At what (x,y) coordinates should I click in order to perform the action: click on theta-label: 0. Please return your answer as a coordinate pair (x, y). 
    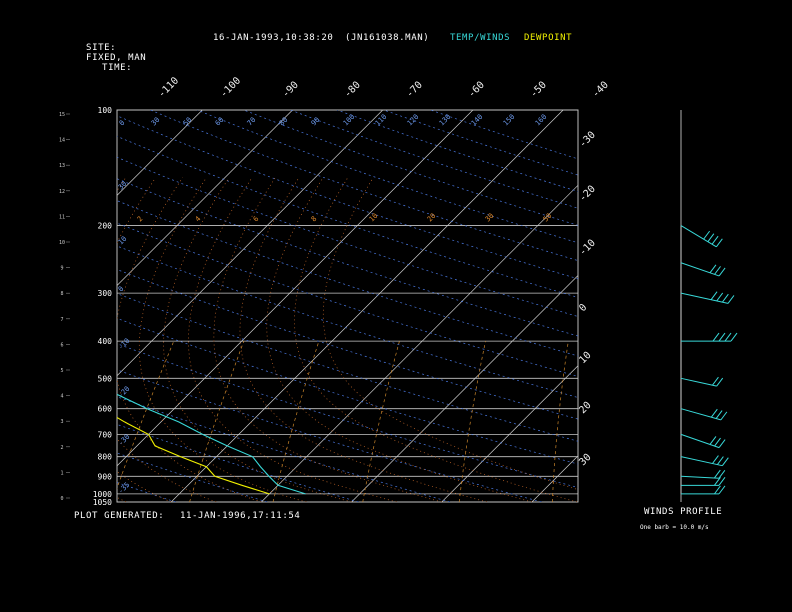
    Looking at the image, I should click on (122, 123).